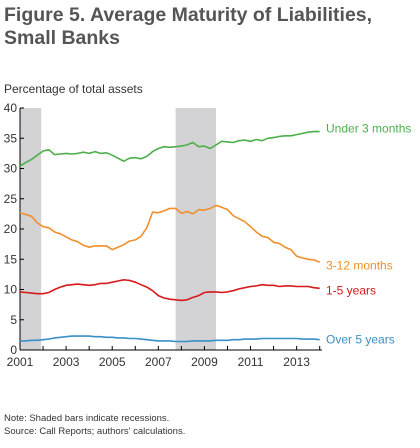 The height and width of the screenshot is (448, 420). I want to click on y-tick-label-30: 30, so click(11, 169).